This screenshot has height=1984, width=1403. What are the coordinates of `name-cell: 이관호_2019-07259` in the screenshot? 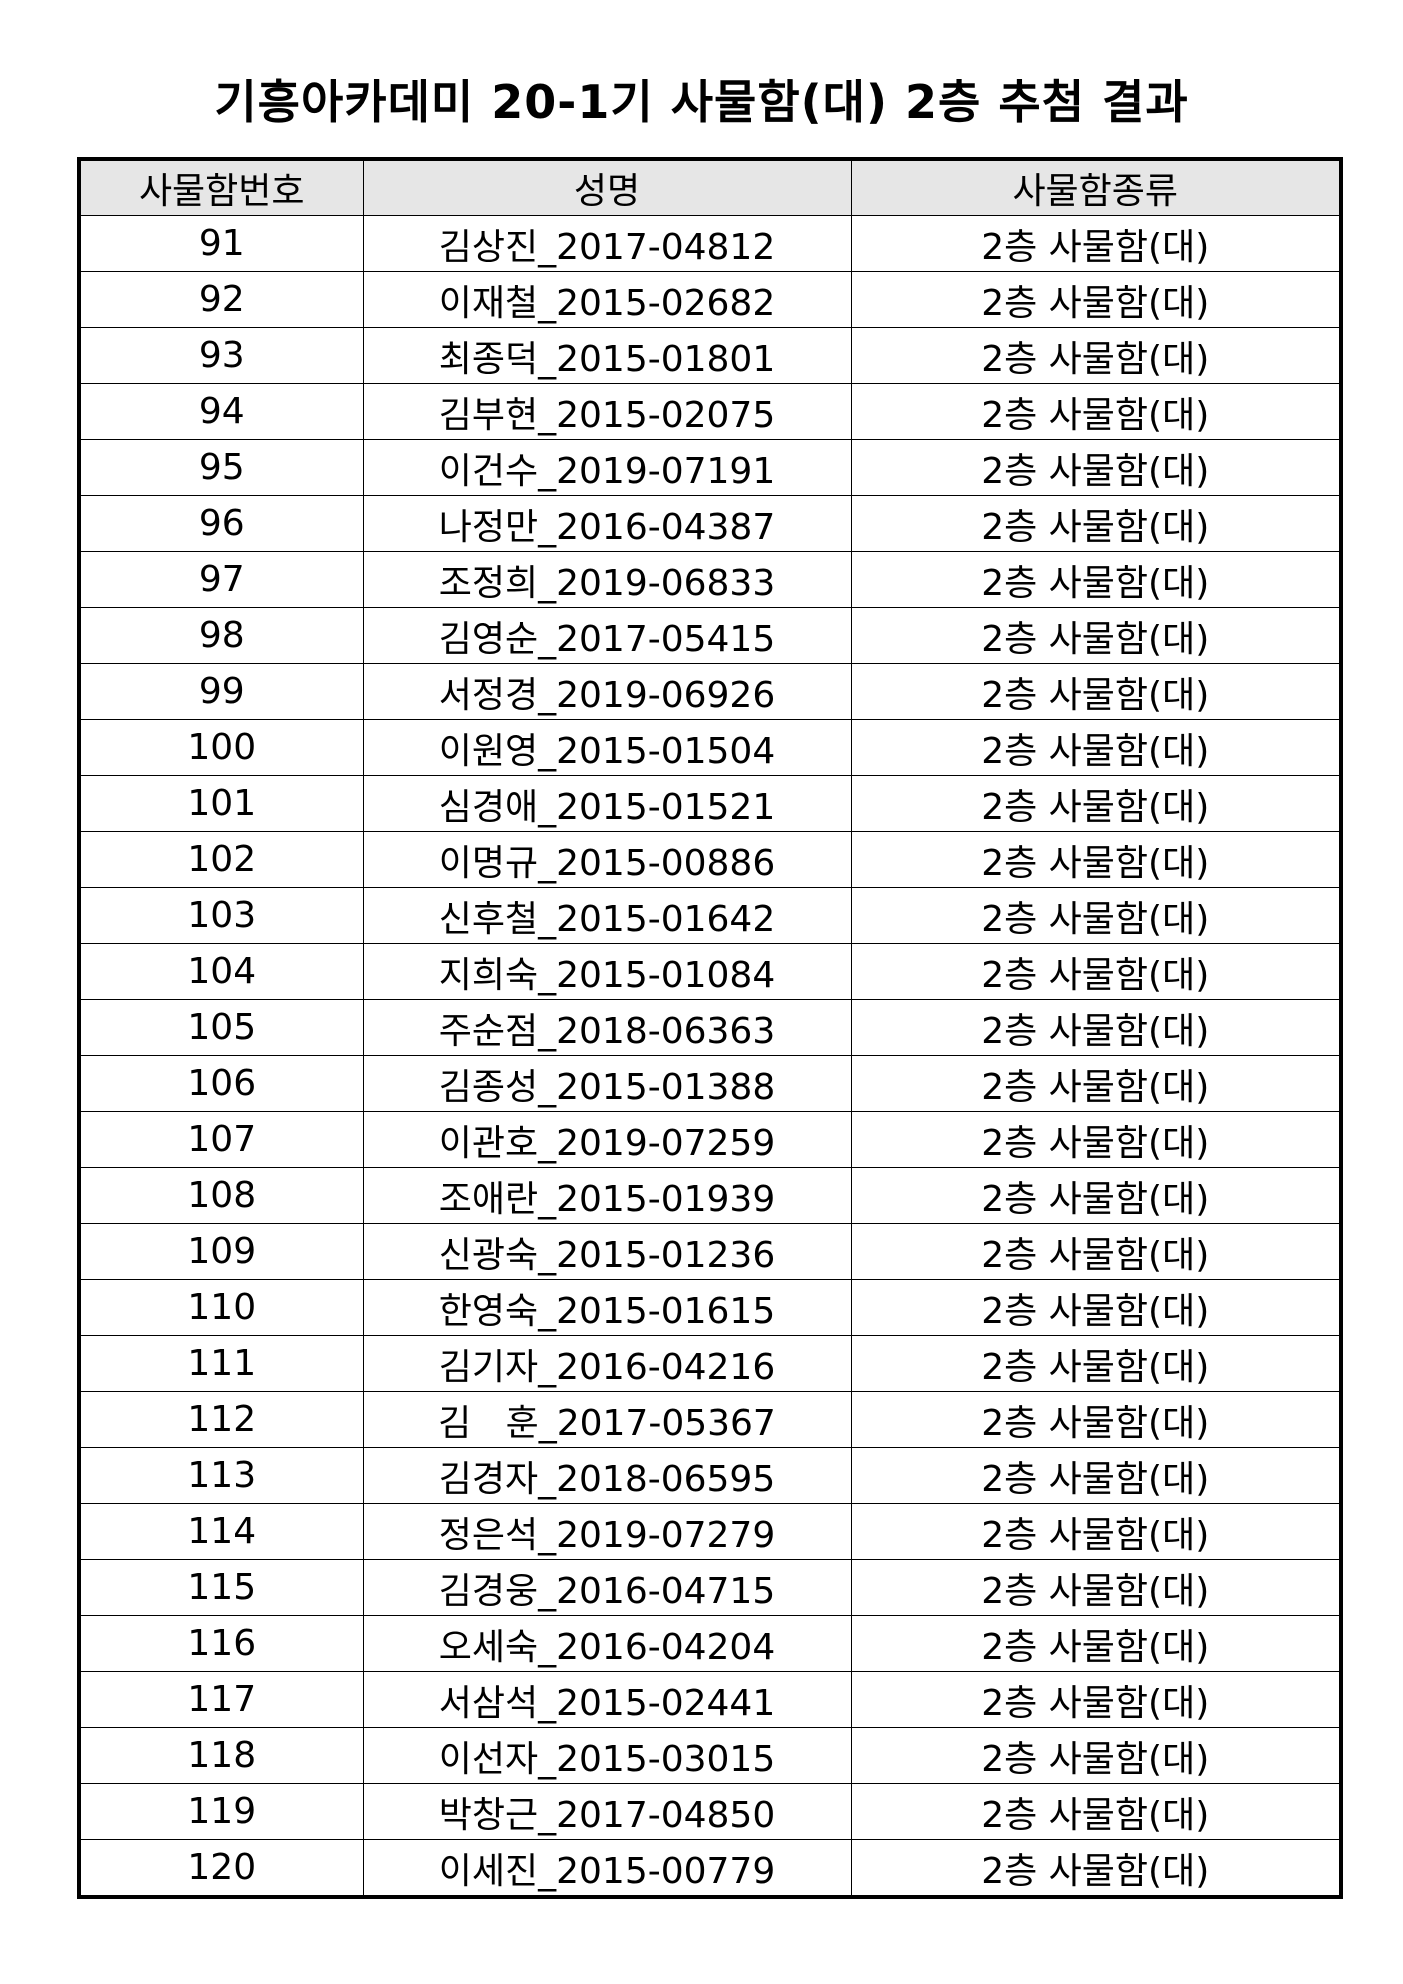 It's located at (607, 1139).